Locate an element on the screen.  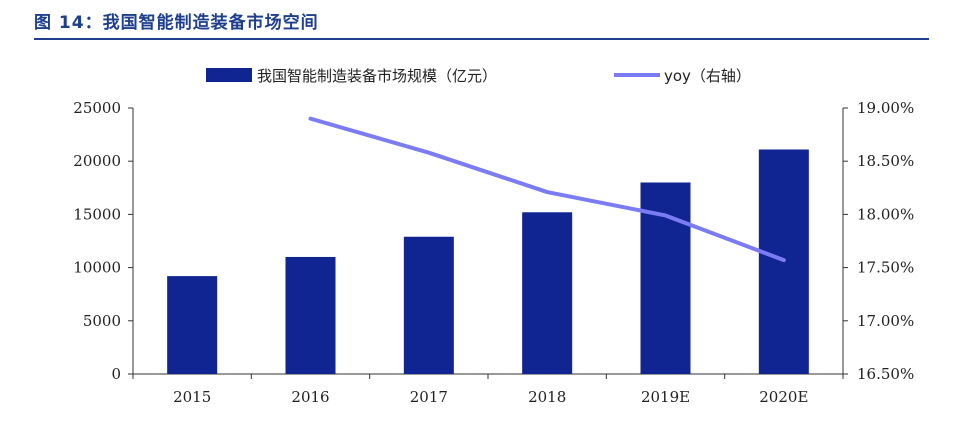
chart-legend: 我国智能制造装备市场规模（亿元） yoy（右轴） is located at coordinates (478, 76).